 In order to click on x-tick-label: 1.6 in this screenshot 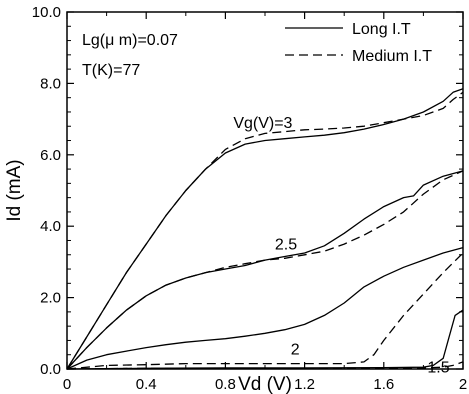, I will do `click(383, 384)`.